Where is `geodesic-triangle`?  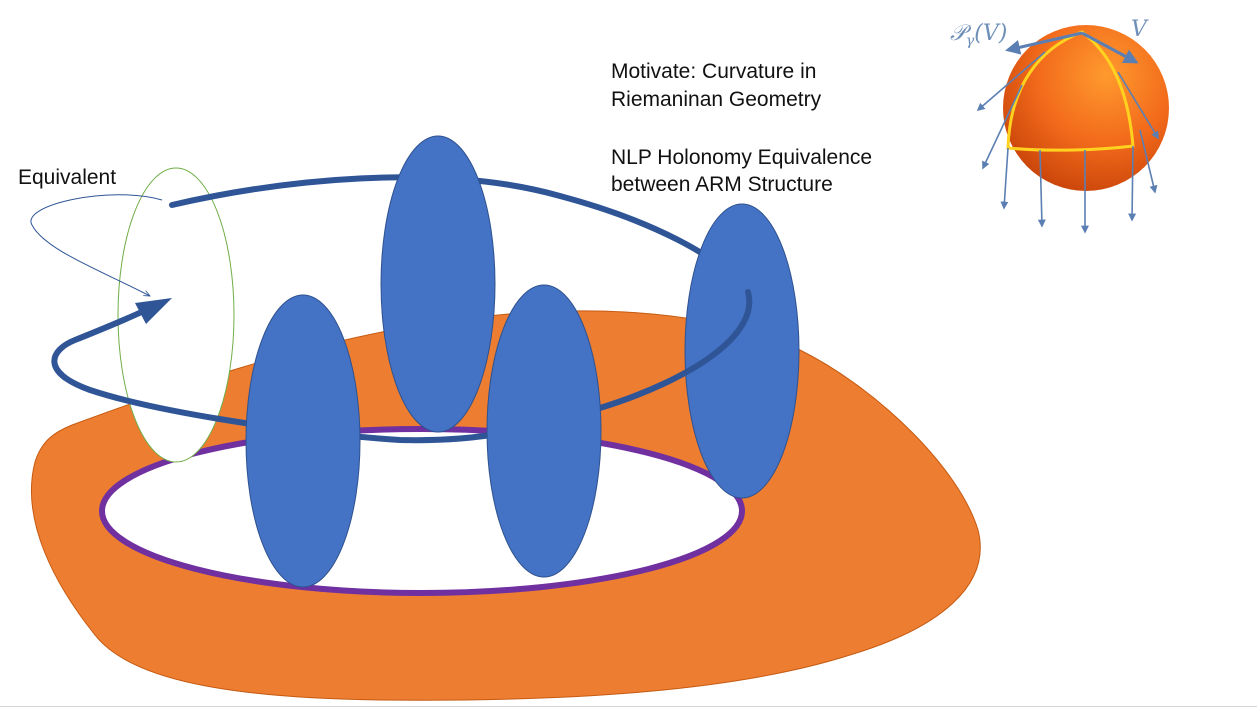 geodesic-triangle is located at coordinates (1070, 91).